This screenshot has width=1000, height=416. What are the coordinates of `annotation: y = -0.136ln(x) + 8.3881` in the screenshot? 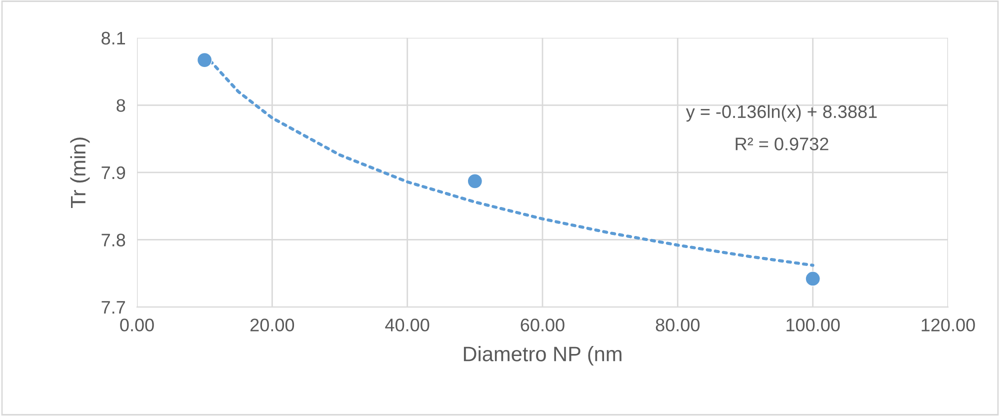 It's located at (781, 113).